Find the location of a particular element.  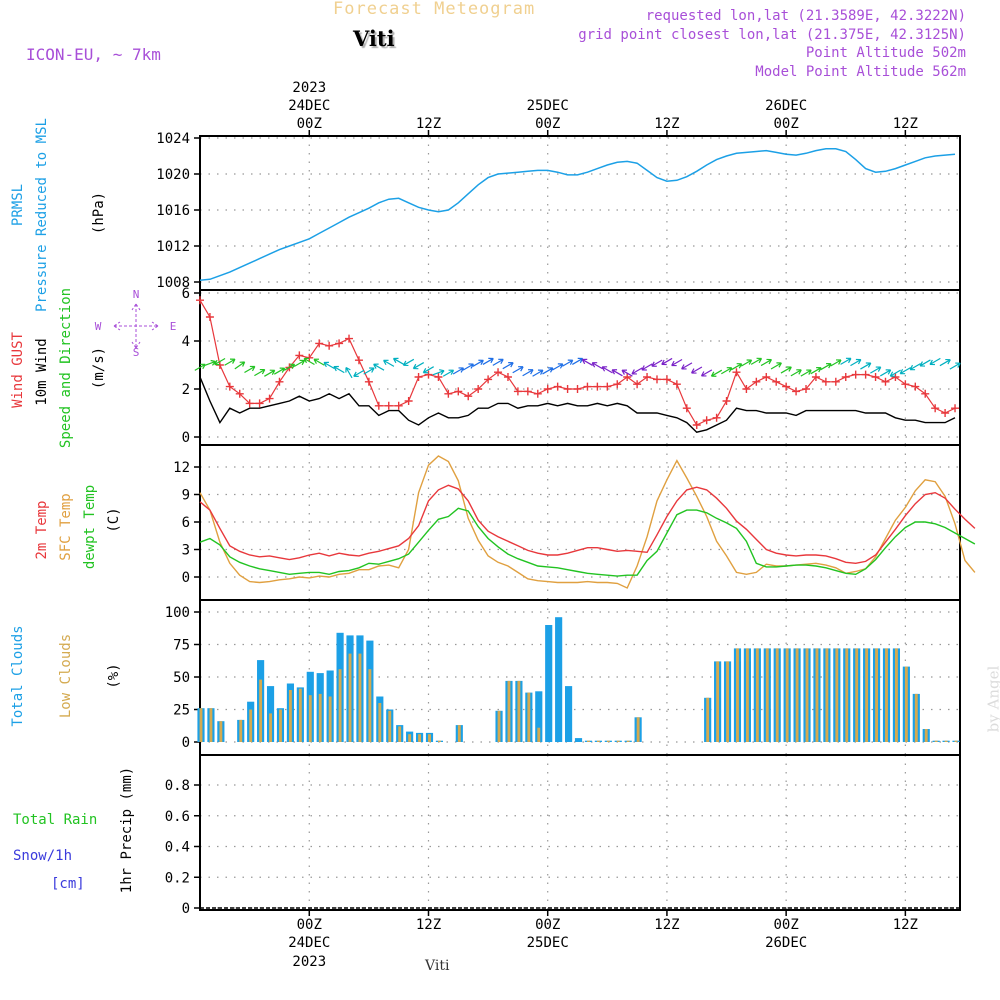

snow-unit-label: [cm] is located at coordinates (68, 884).